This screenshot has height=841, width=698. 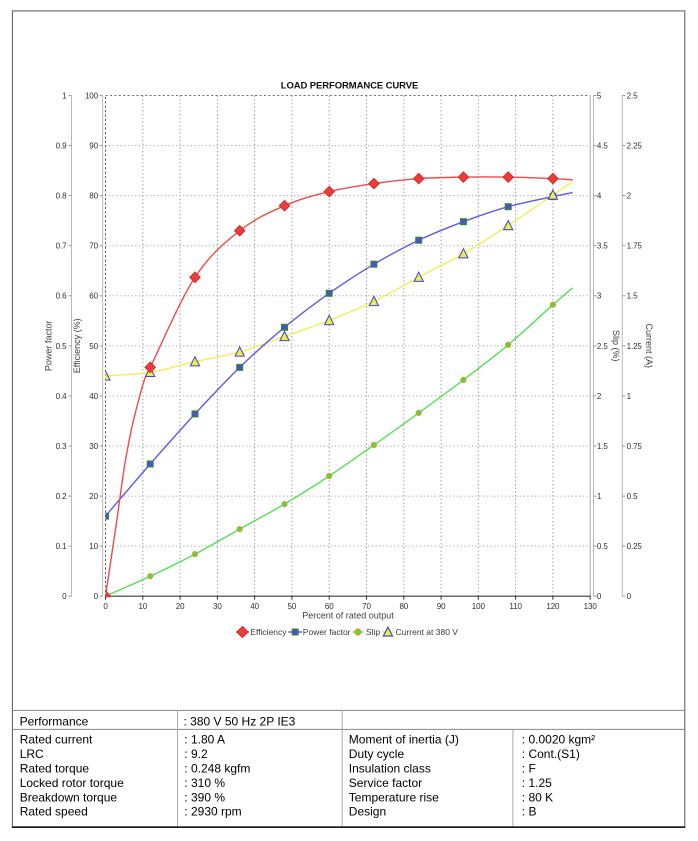 I want to click on svg-text:: 1.25: : 1.25, so click(x=537, y=783).